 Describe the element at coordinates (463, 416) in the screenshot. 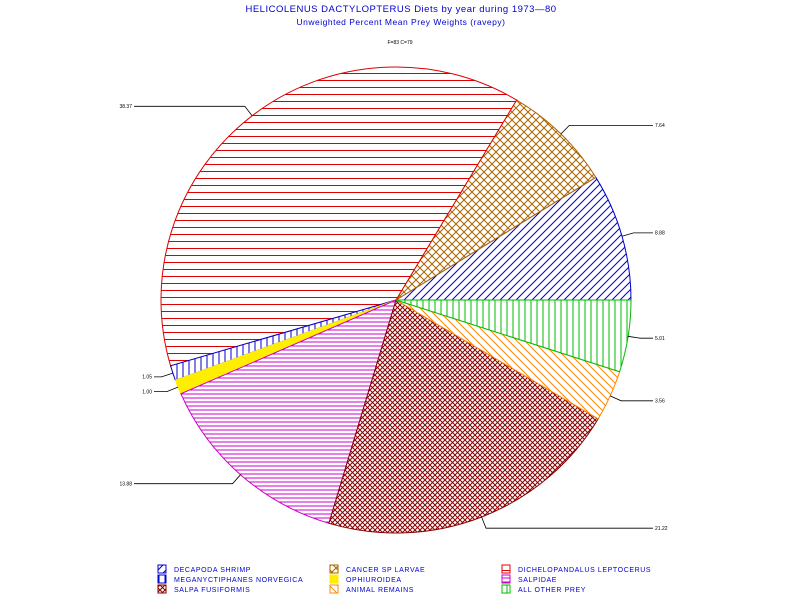

I see `pie-slice-salpa-fusiformis` at that location.